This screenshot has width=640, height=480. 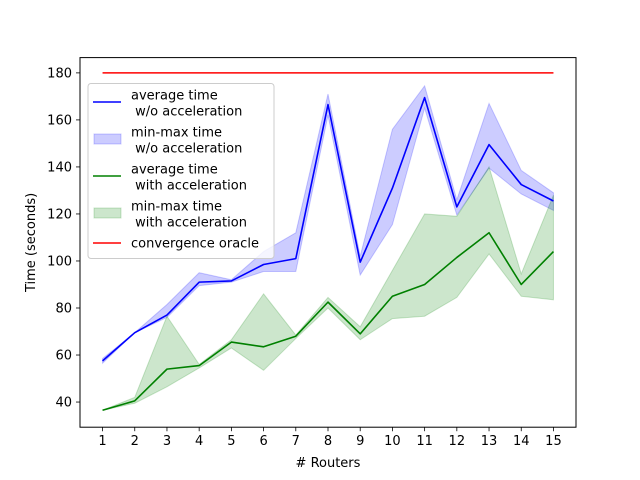 I want to click on legend-label-average-time-with-acceleration: average time with acceleration, so click(x=189, y=178).